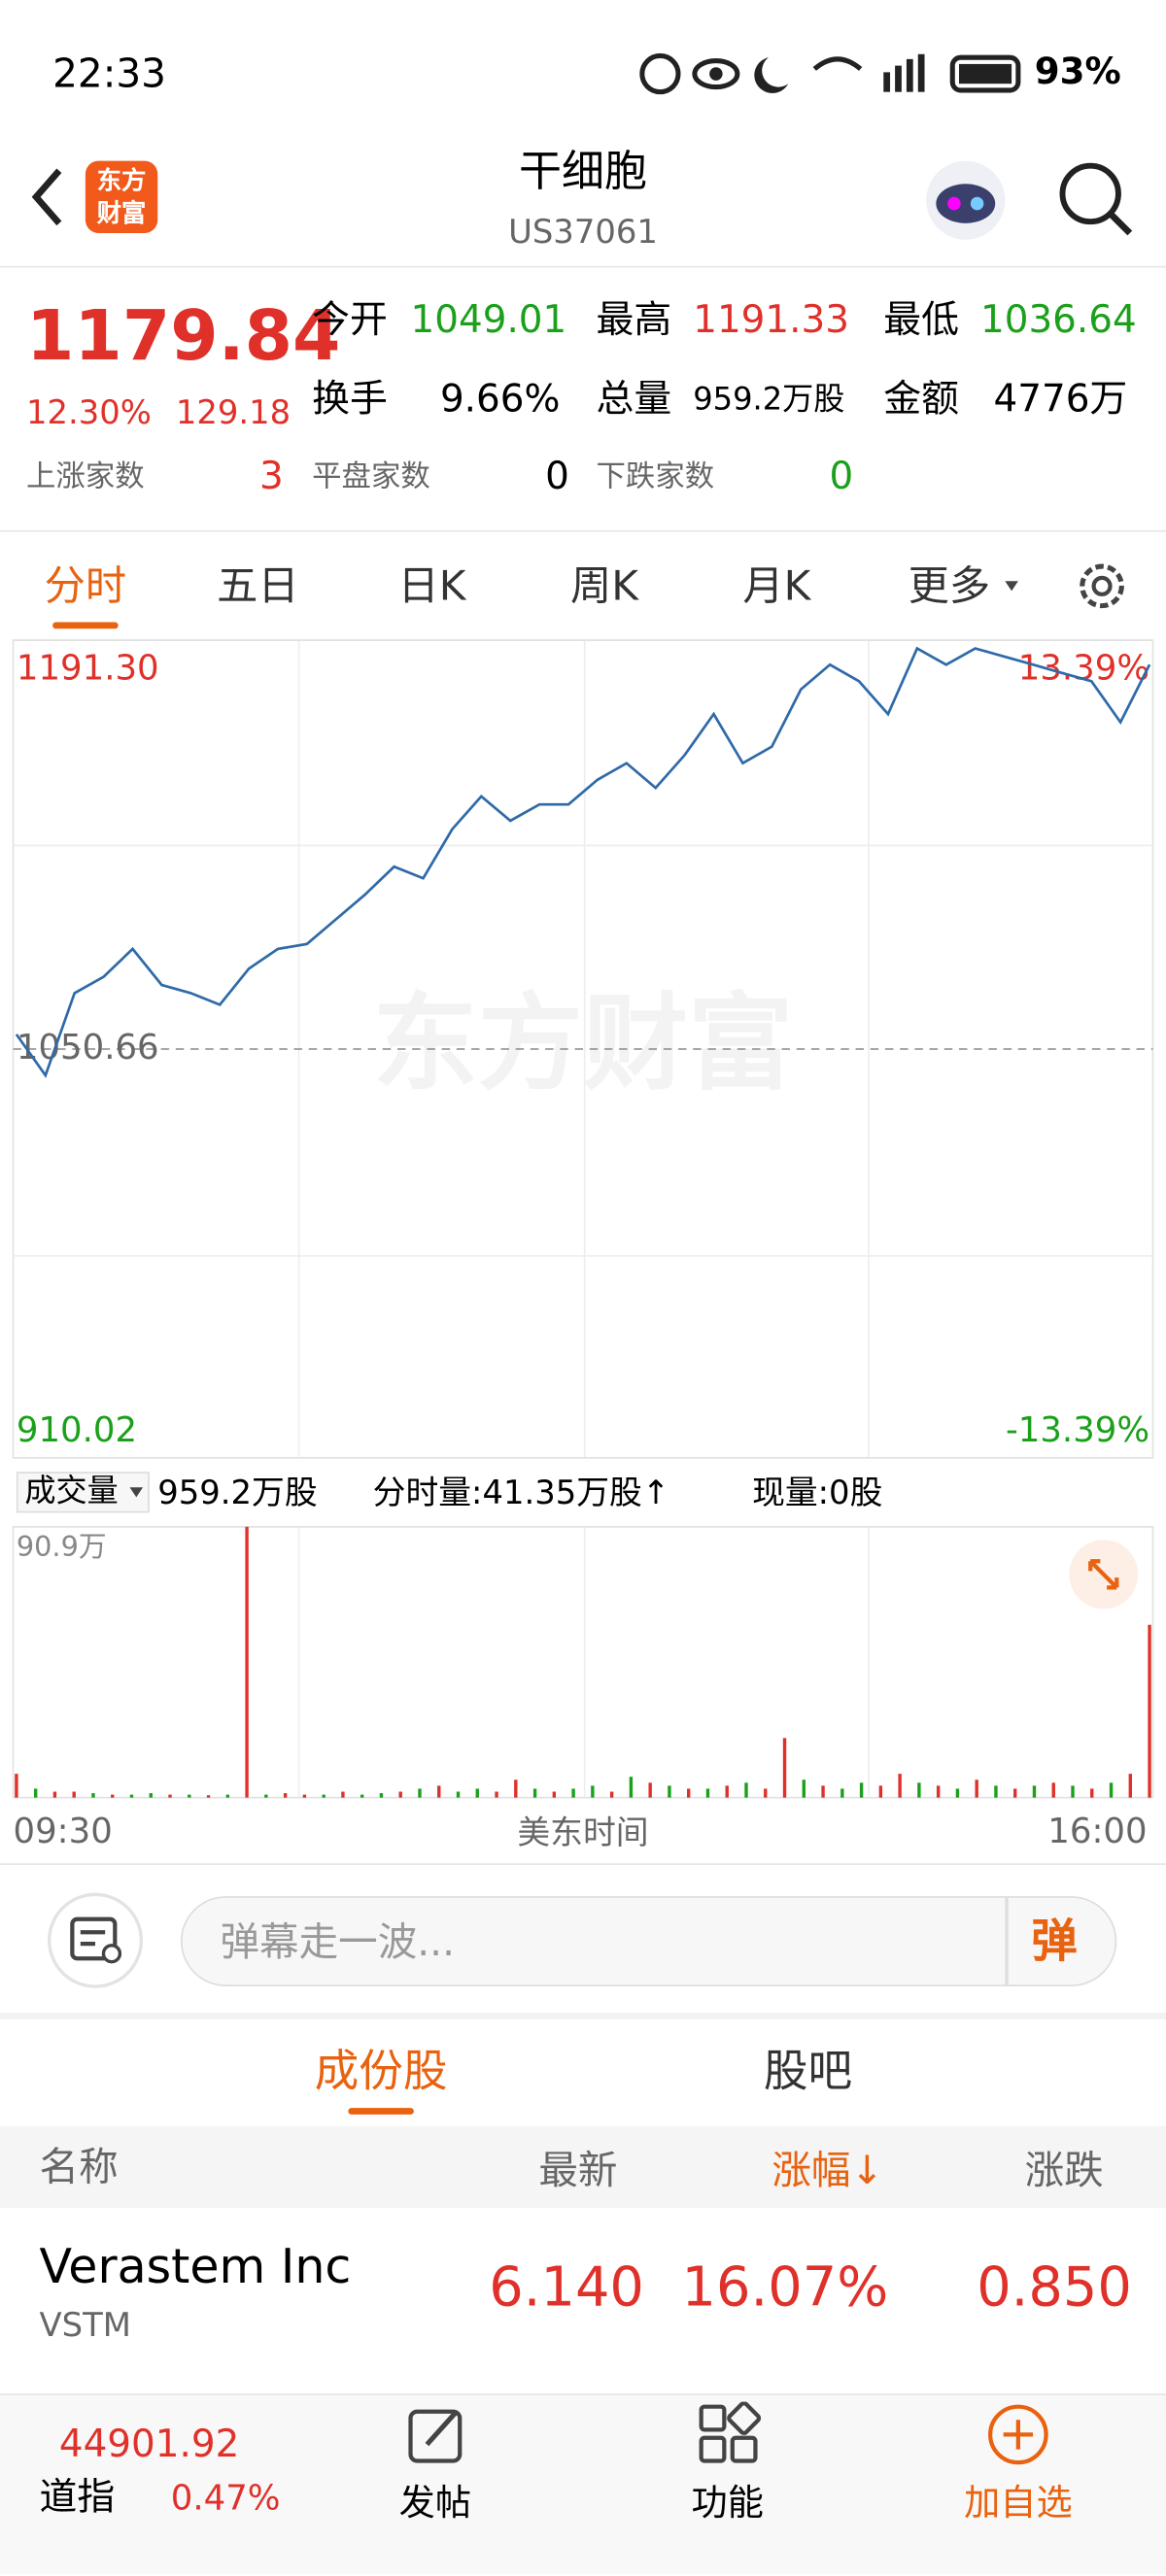 The width and height of the screenshot is (1166, 2576). What do you see at coordinates (62, 1546) in the screenshot?
I see `y-tick-label: 90.9万` at bounding box center [62, 1546].